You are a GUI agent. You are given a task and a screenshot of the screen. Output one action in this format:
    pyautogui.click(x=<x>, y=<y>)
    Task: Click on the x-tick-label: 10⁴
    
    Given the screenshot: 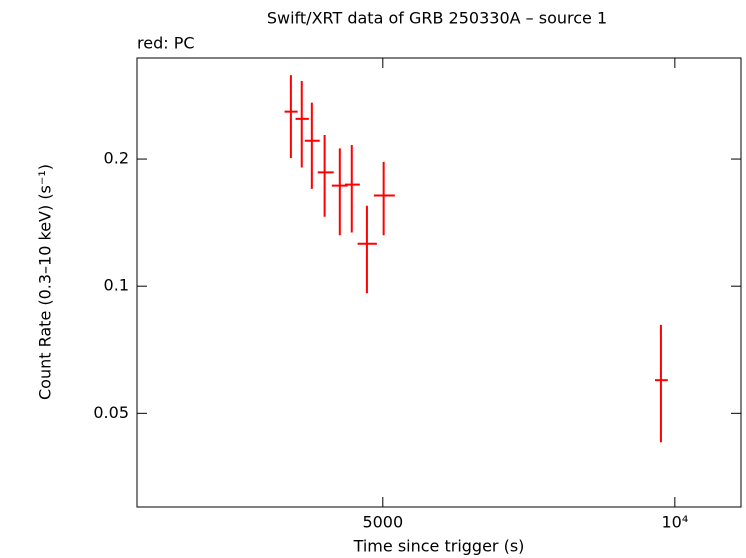 What is the action you would take?
    pyautogui.click(x=674, y=522)
    